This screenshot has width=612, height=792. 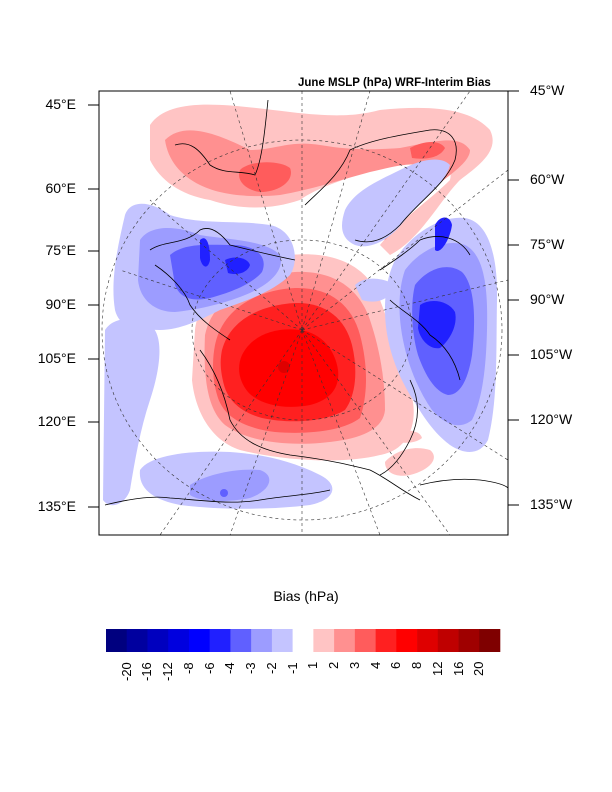 What do you see at coordinates (313, 665) in the screenshot?
I see `colorbar-tick-label: 1` at bounding box center [313, 665].